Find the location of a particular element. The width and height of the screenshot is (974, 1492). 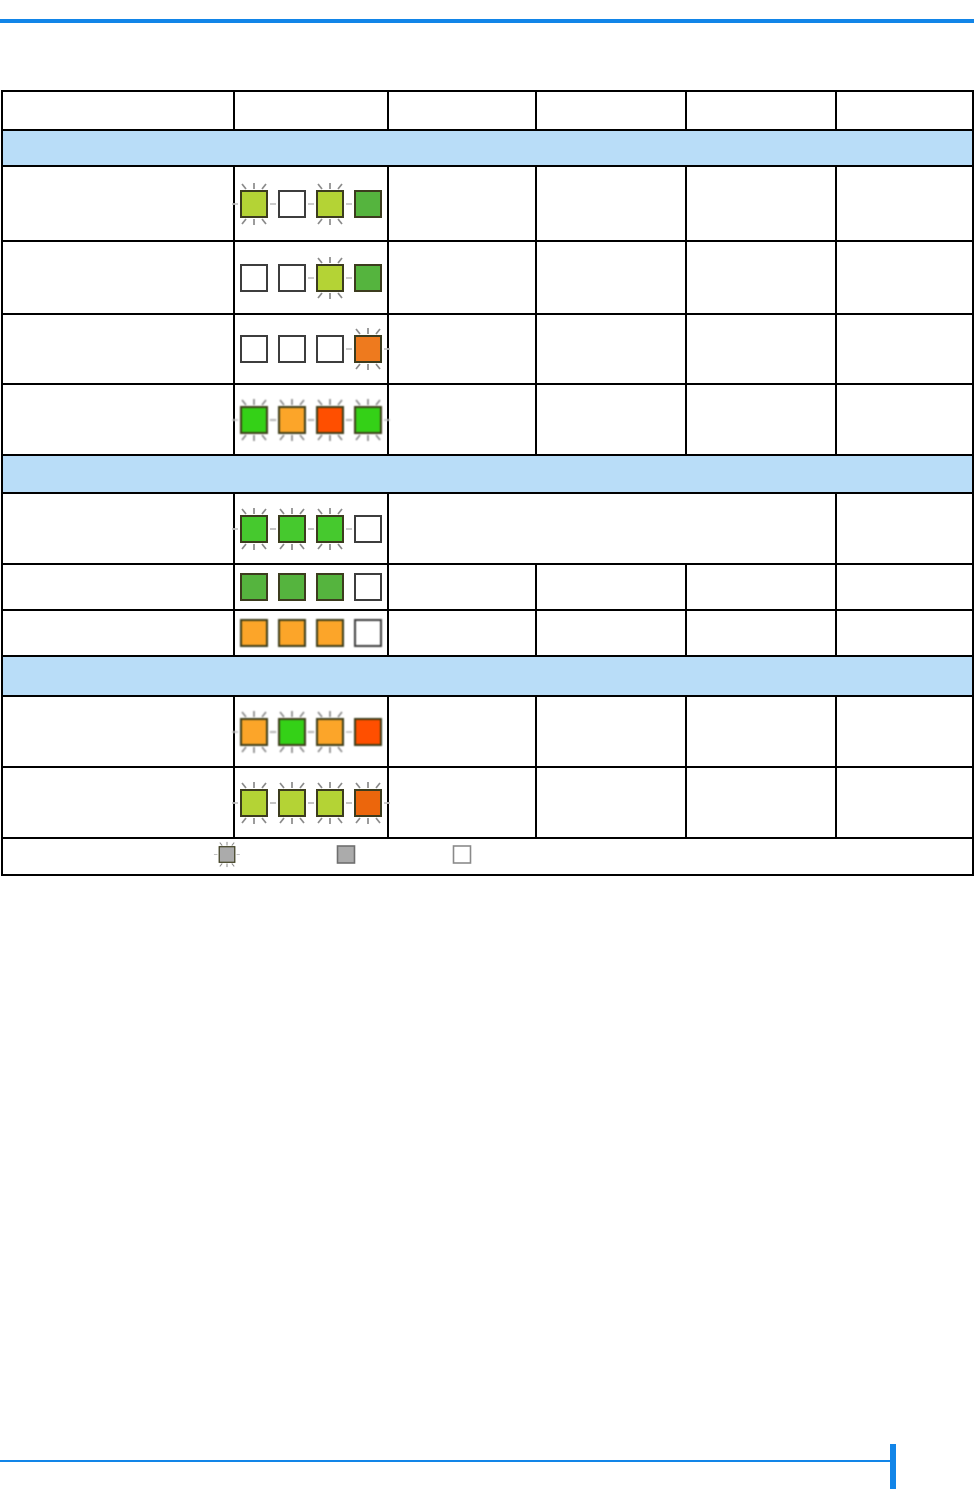

legend-row is located at coordinates (487, 856).